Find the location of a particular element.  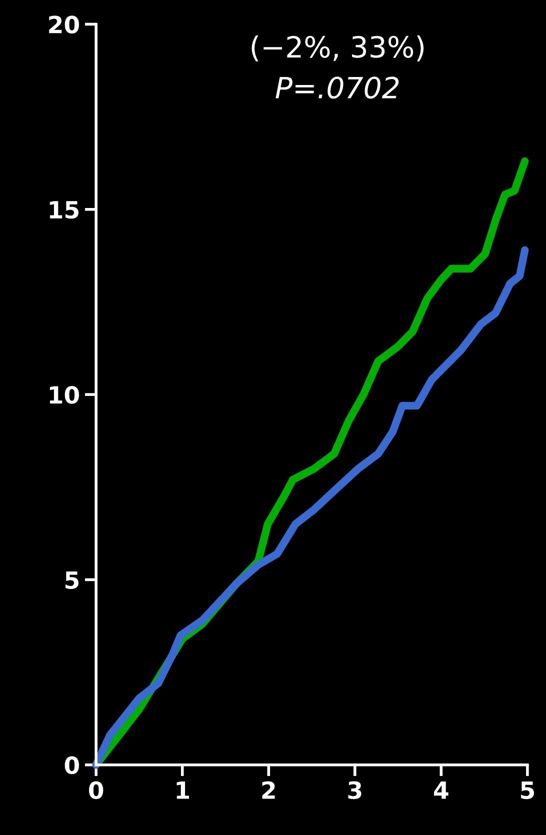

x-tick-label: 1 is located at coordinates (182, 790).